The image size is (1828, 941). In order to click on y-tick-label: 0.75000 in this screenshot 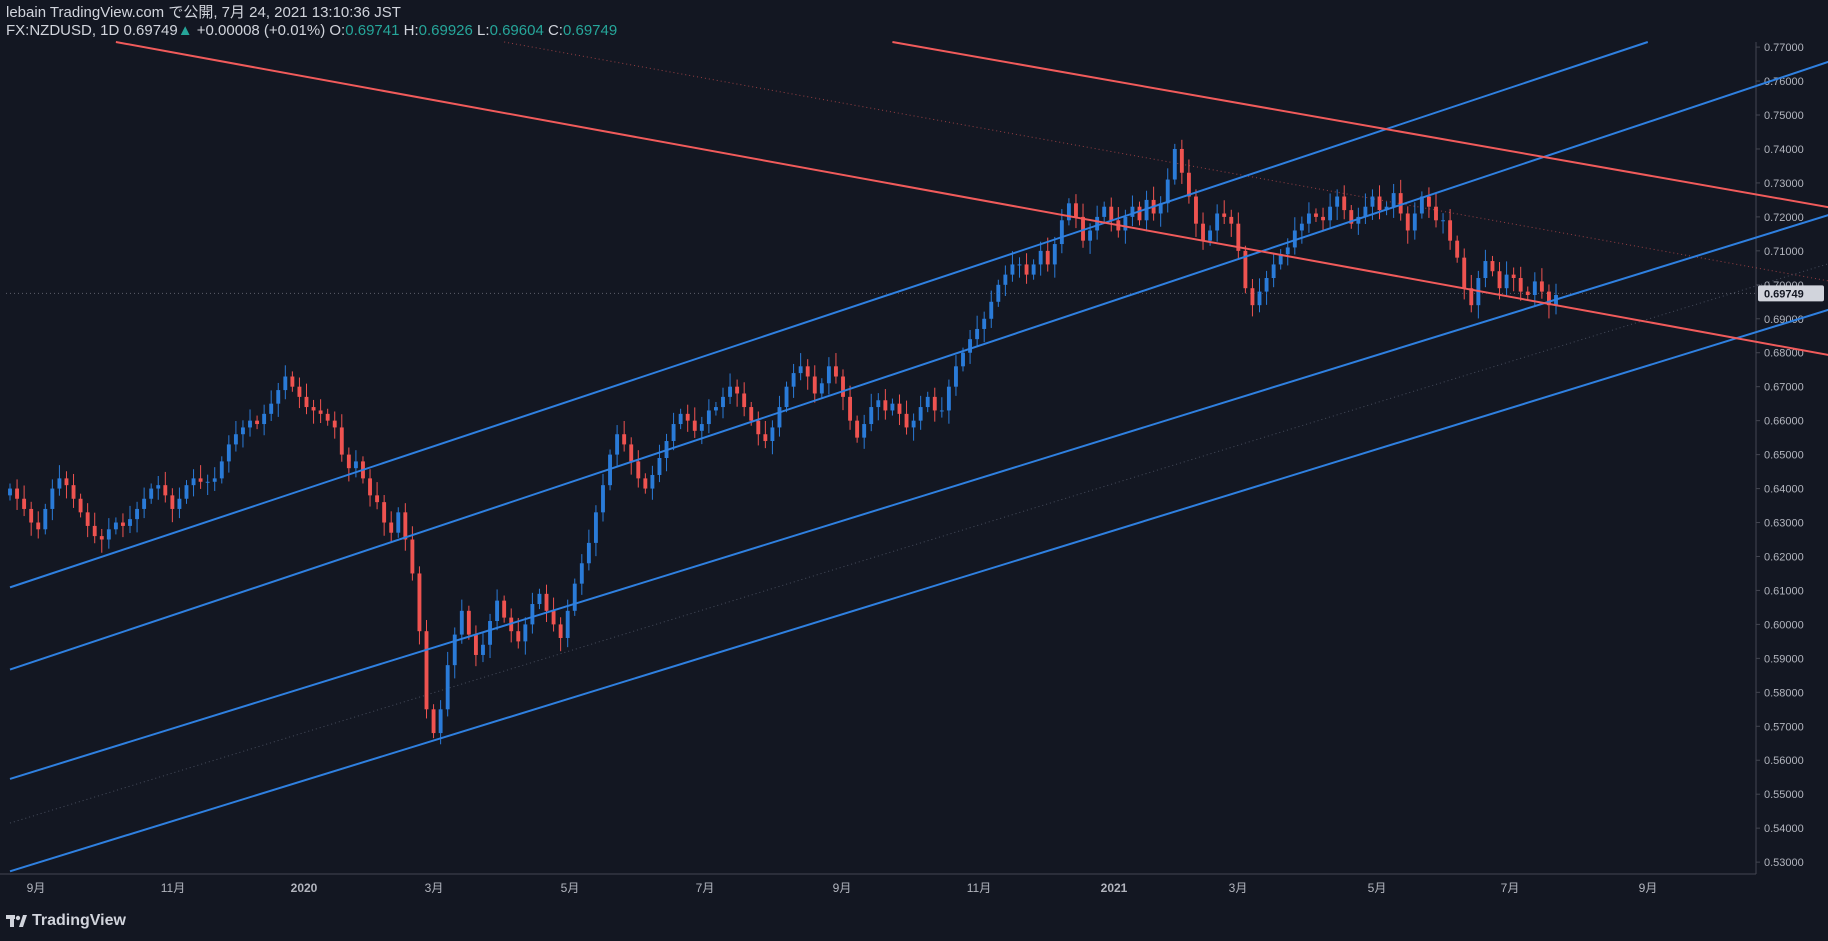, I will do `click(1784, 116)`.